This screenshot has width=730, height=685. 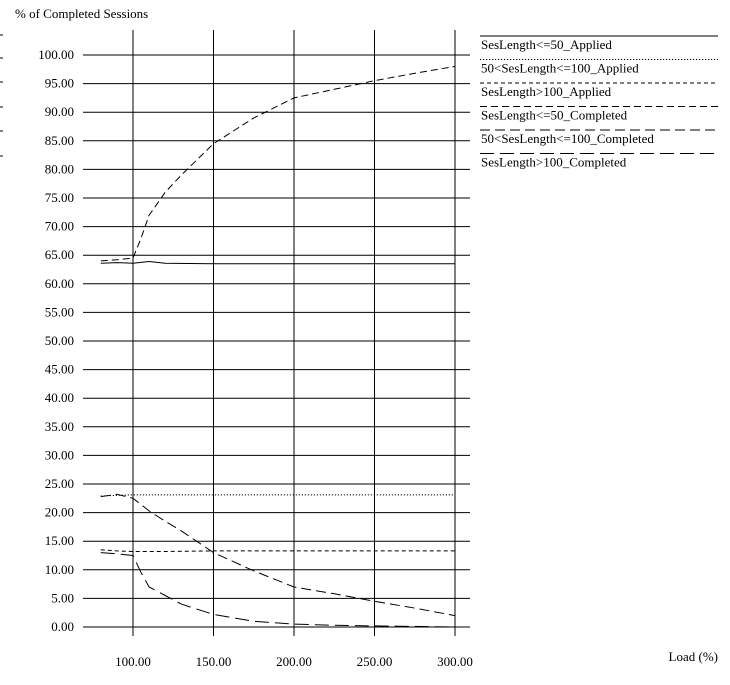 I want to click on x-tick-label: 250.00, so click(x=375, y=661).